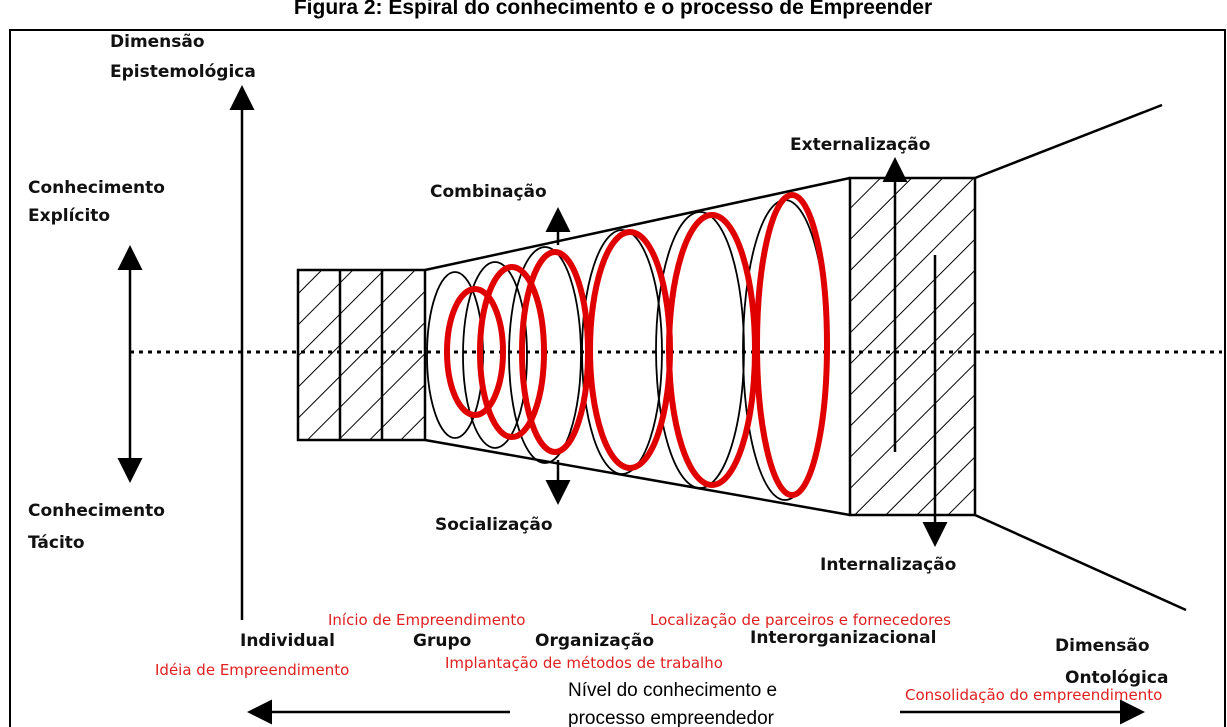  What do you see at coordinates (672, 690) in the screenshot?
I see `caption: Nível do conhecimento e` at bounding box center [672, 690].